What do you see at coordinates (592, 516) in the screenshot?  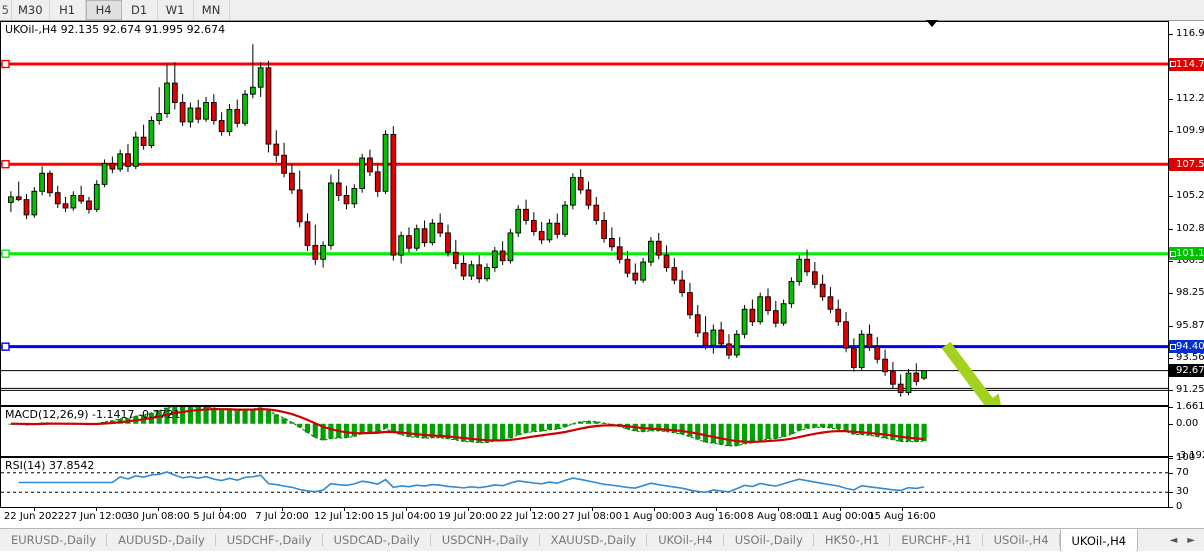 I see `time-axis-tick-label: 27 Jul 08:00` at bounding box center [592, 516].